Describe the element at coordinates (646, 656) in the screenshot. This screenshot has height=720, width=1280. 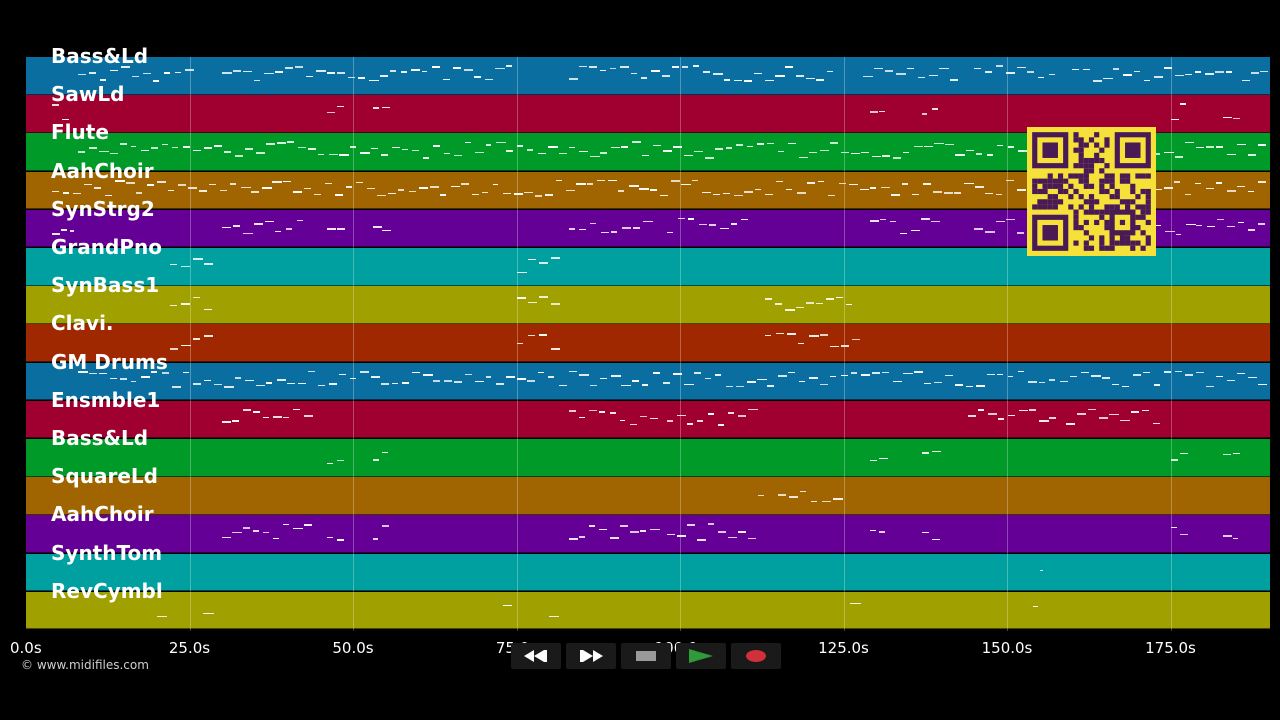
I see `stop-button` at that location.